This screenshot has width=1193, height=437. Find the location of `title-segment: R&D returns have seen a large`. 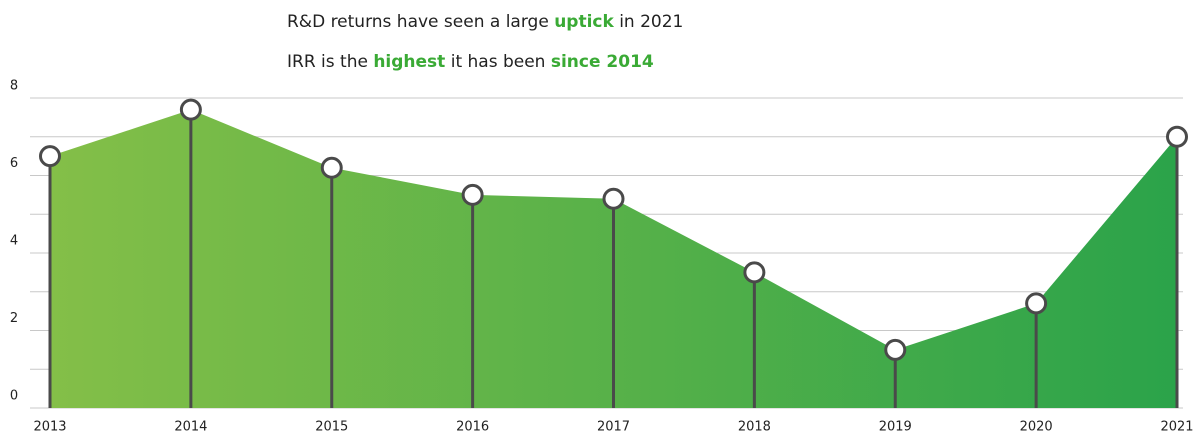

title-segment: R&D returns have seen a large is located at coordinates (420, 22).